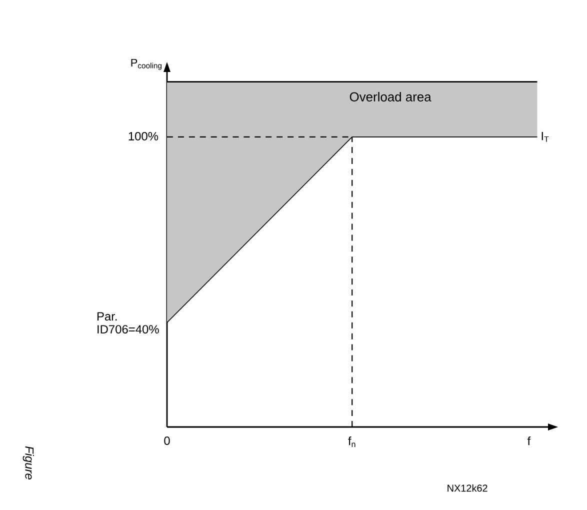  What do you see at coordinates (545, 137) in the screenshot?
I see `series-label: I$_{T}$` at bounding box center [545, 137].